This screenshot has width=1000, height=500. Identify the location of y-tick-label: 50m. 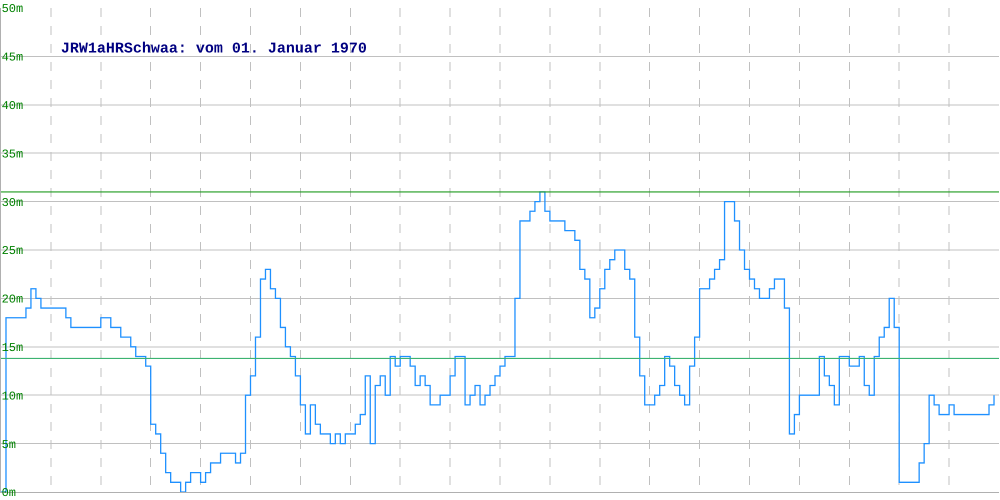
(13, 9).